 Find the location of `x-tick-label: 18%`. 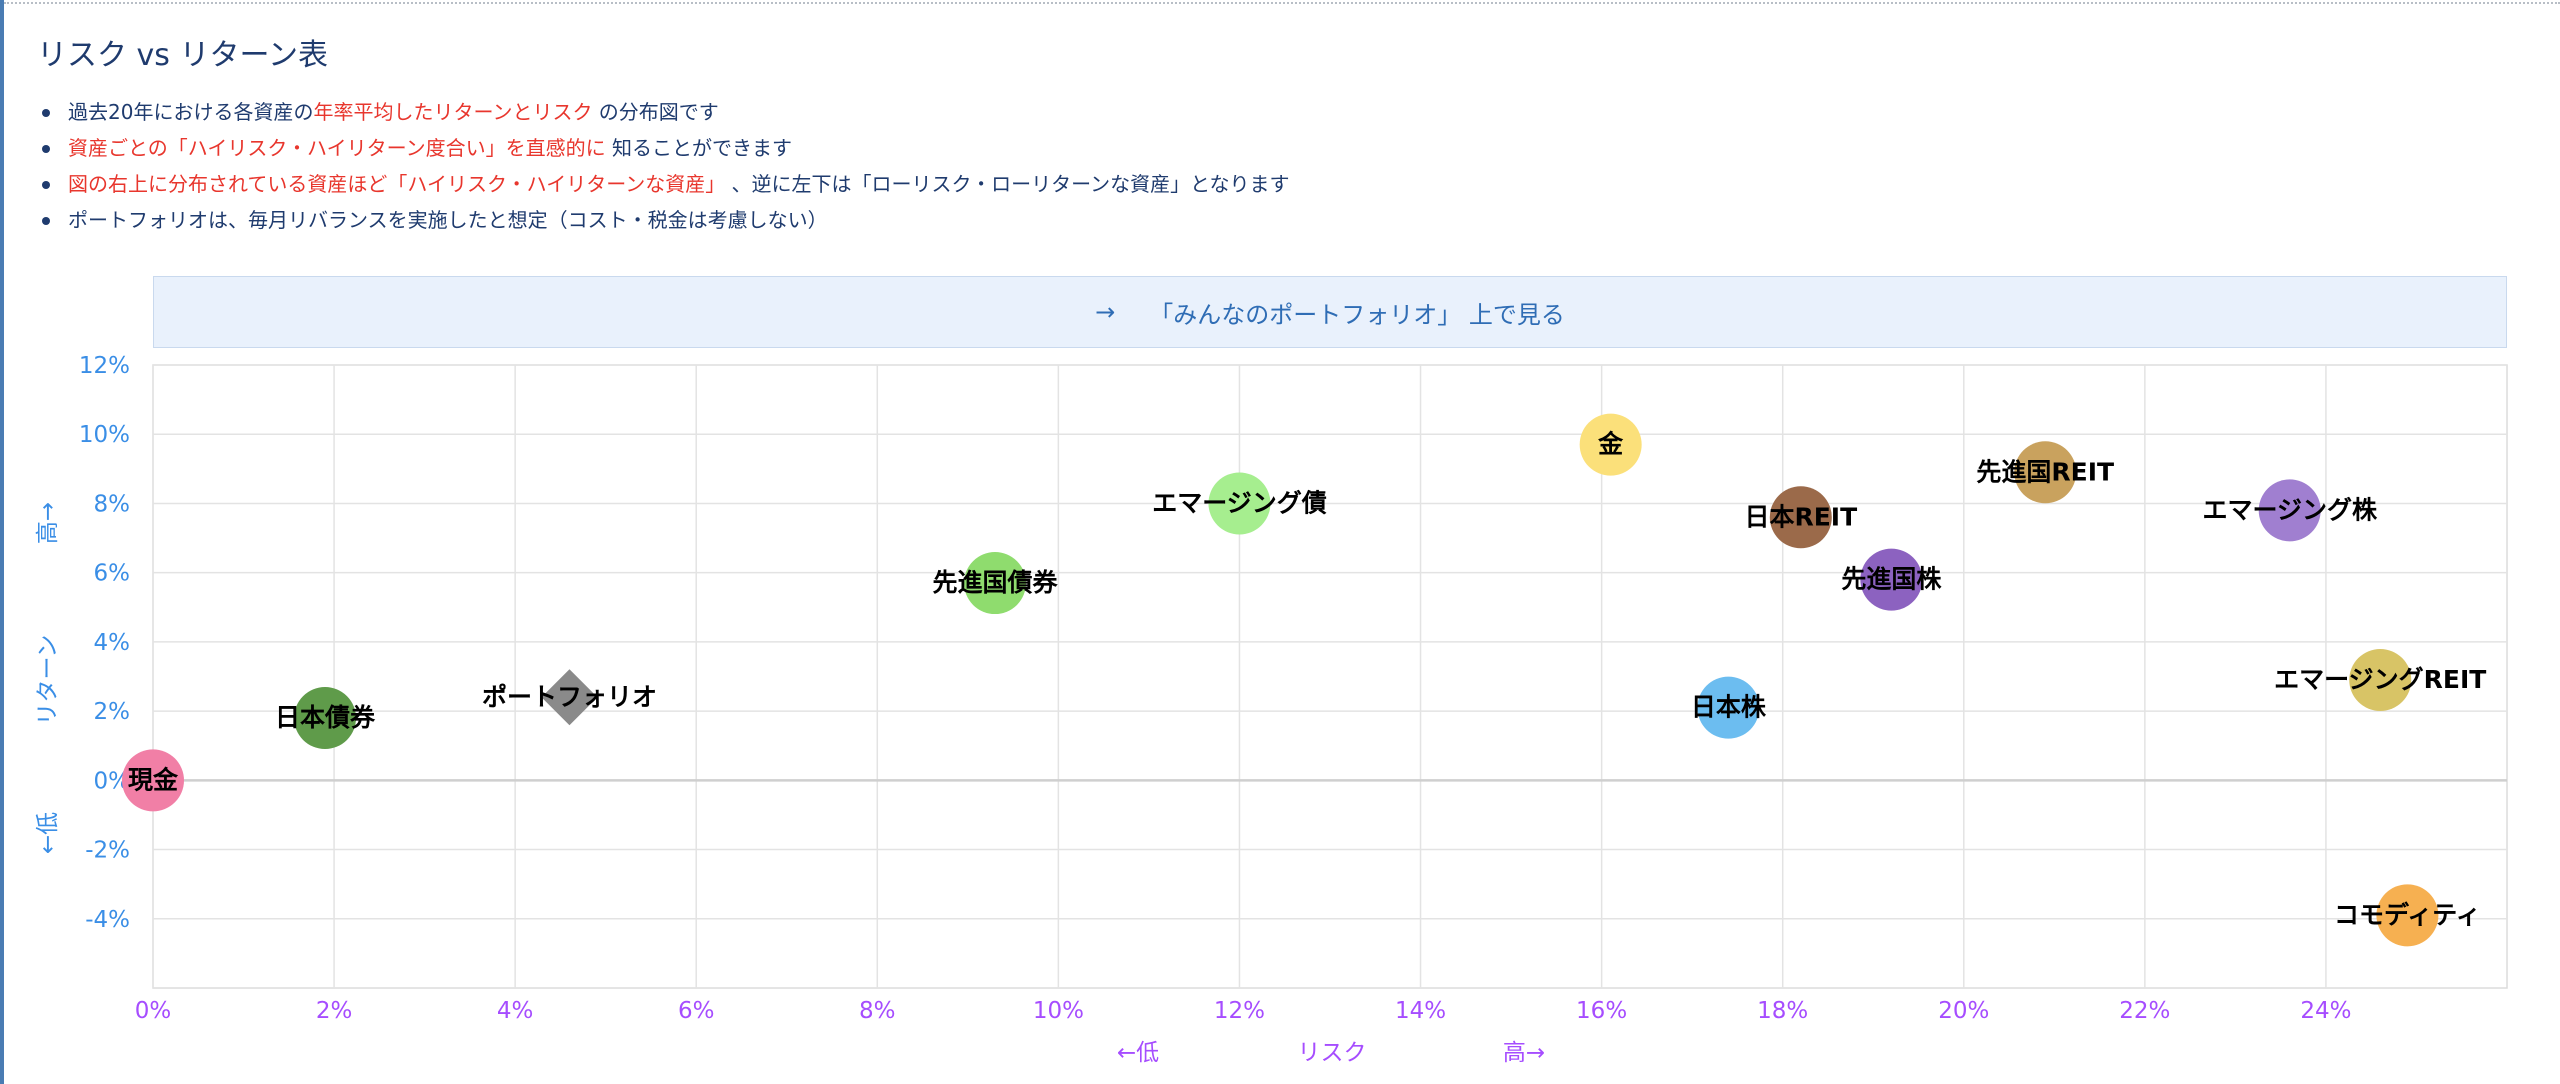

x-tick-label: 18% is located at coordinates (1782, 1011).